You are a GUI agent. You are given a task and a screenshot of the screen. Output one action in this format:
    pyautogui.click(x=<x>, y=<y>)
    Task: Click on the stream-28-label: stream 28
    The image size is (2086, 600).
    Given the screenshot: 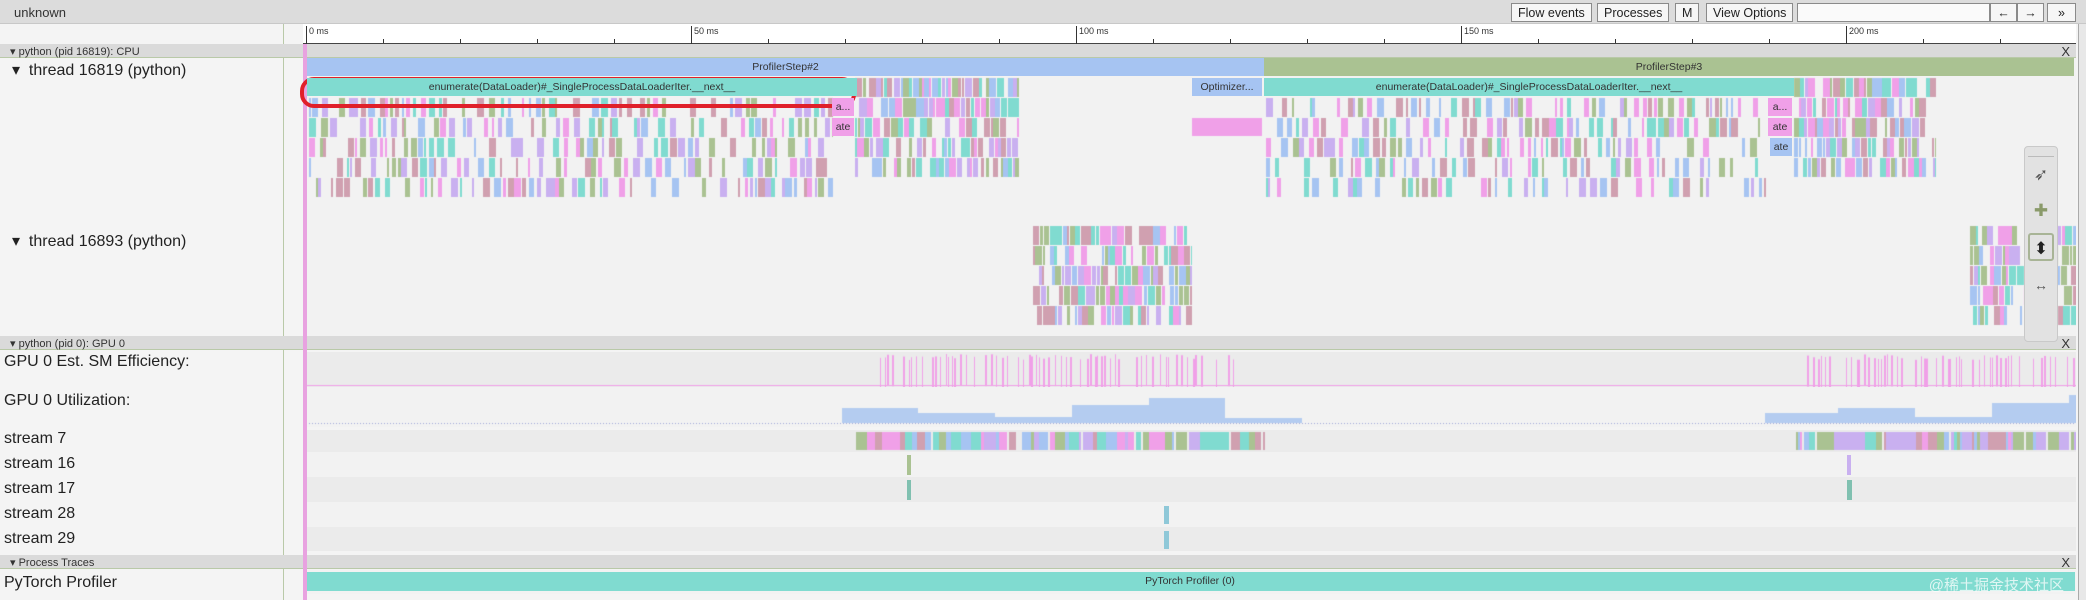 What is the action you would take?
    pyautogui.click(x=40, y=513)
    